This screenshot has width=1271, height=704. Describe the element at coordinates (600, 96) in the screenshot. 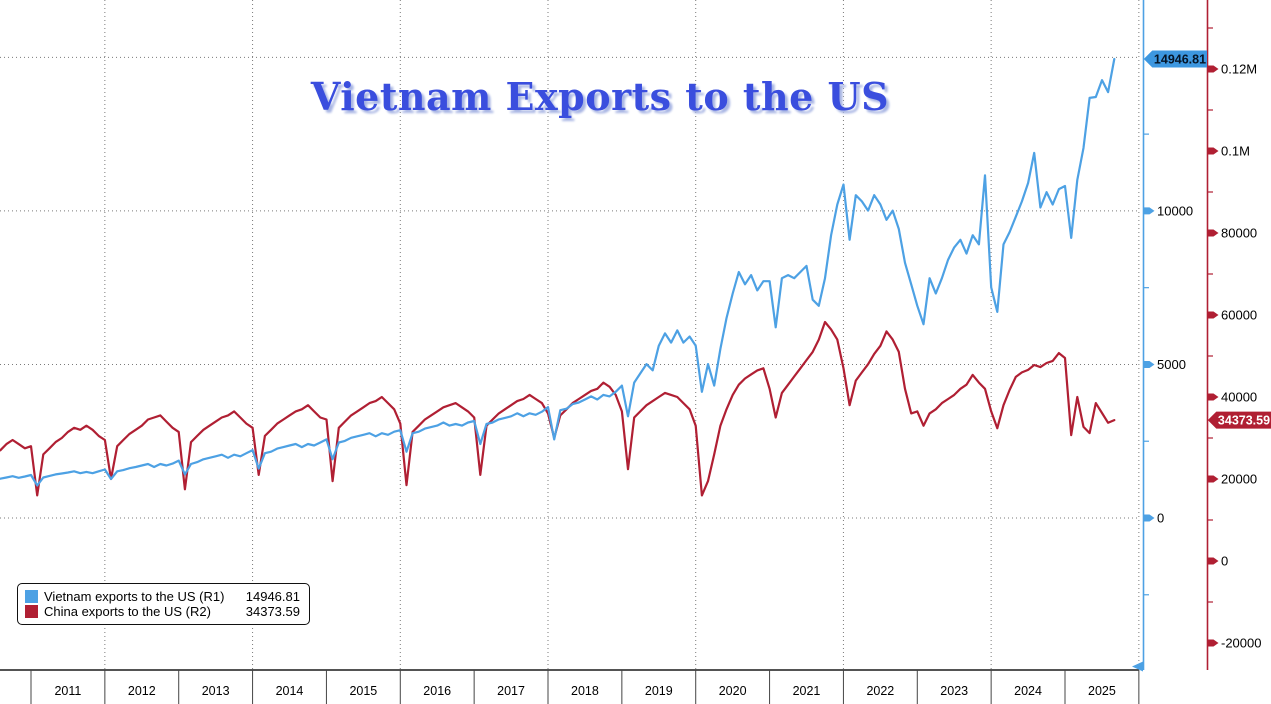

I see `chart-title: Vietnam Exports to the US` at that location.